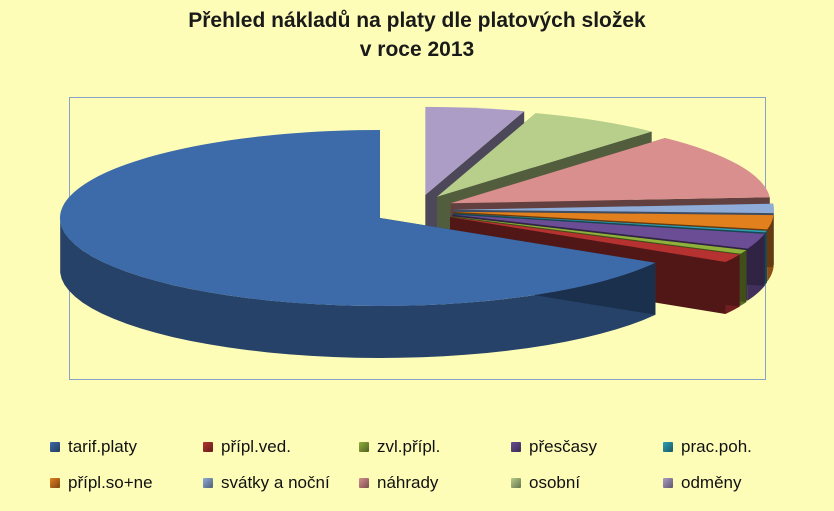 The width and height of the screenshot is (834, 511). Describe the element at coordinates (417, 49) in the screenshot. I see `chart-title-line-2: v roce 2013` at that location.